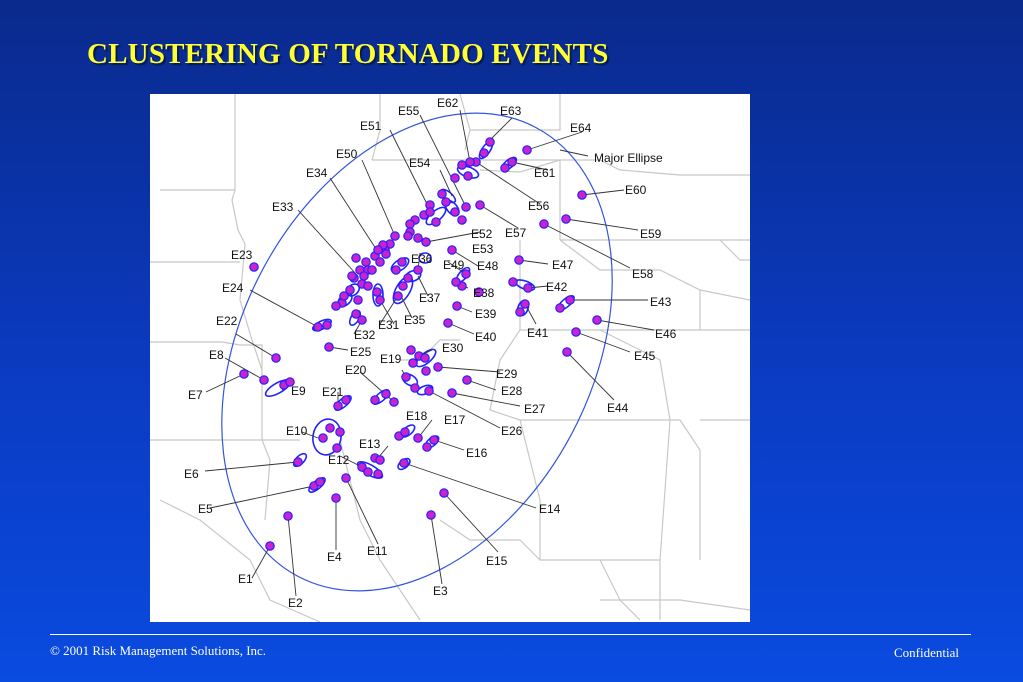 The image size is (1023, 682). Describe the element at coordinates (643, 274) in the screenshot. I see `event-label: E58` at that location.